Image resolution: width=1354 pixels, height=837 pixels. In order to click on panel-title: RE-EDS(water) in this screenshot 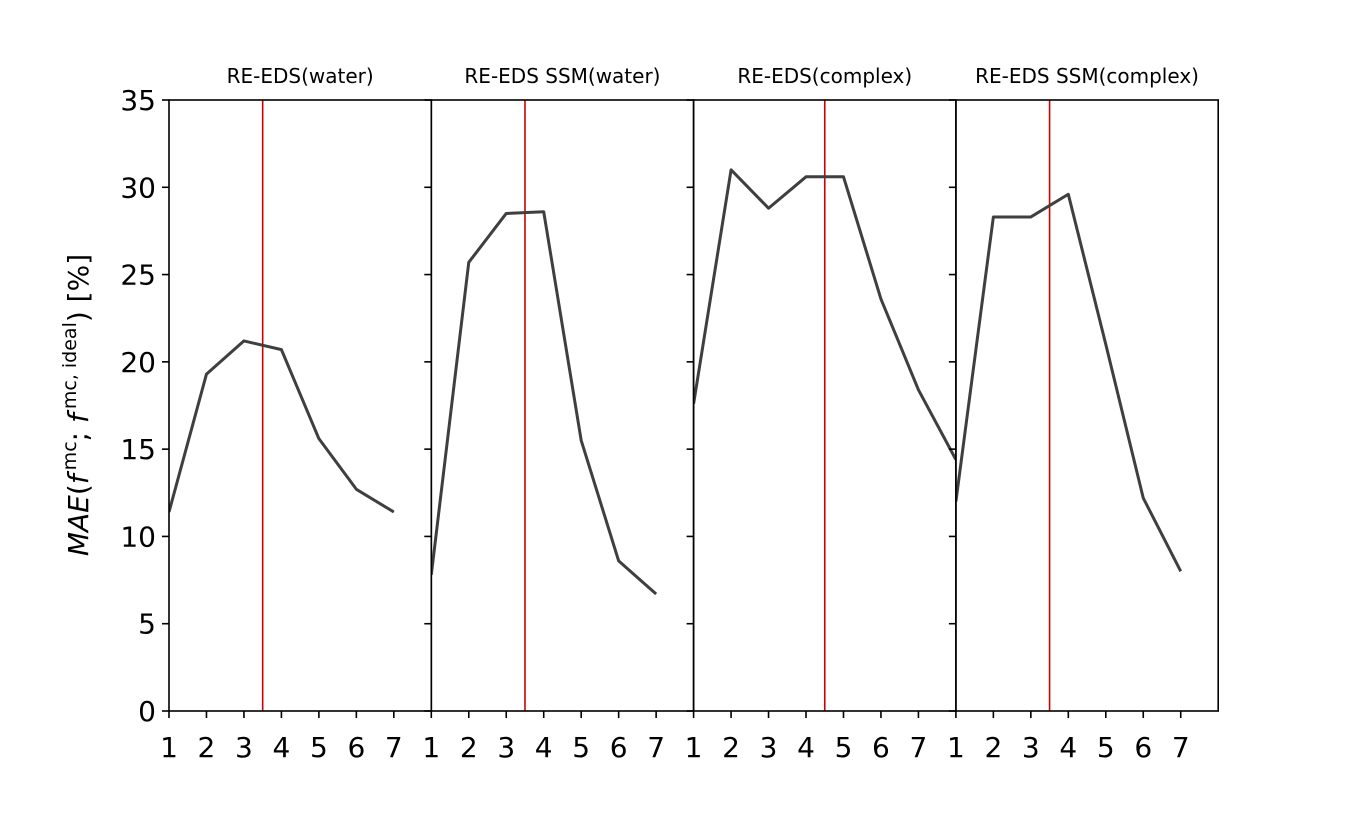, I will do `click(300, 76)`.